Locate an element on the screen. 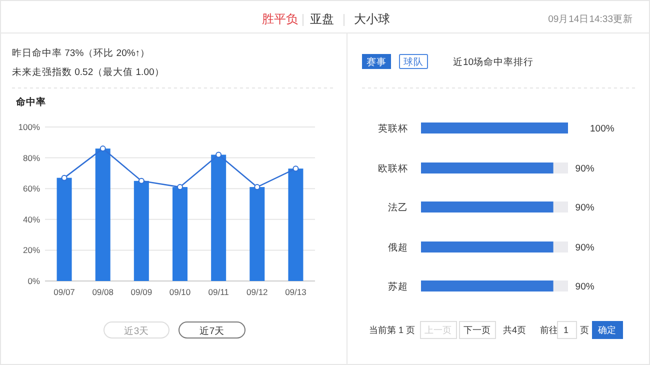 The width and height of the screenshot is (650, 365). x-tick-label: 09/11 is located at coordinates (219, 292).